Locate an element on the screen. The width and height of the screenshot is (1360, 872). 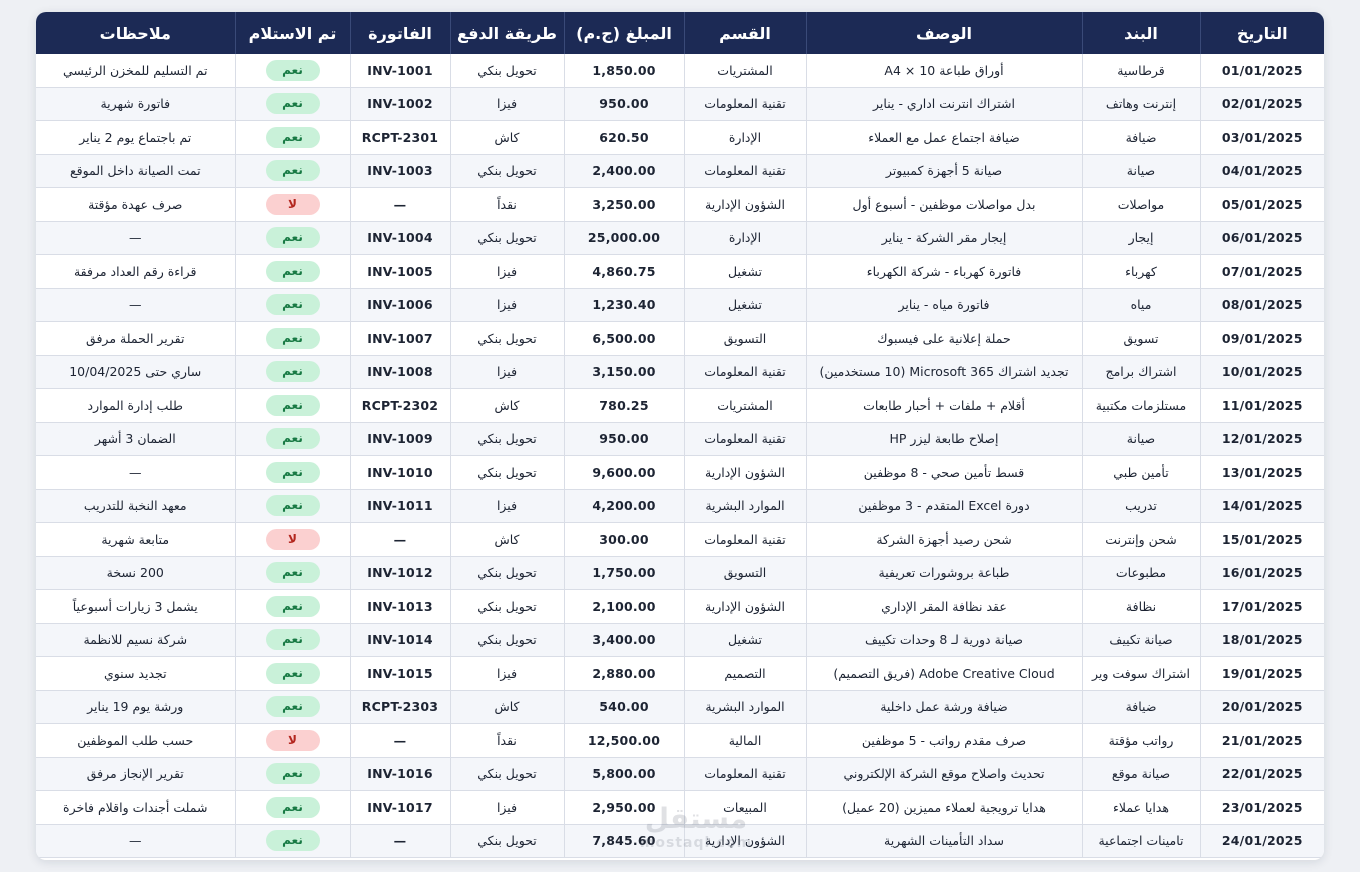
cell-amount: 620.50 is located at coordinates (623, 137).